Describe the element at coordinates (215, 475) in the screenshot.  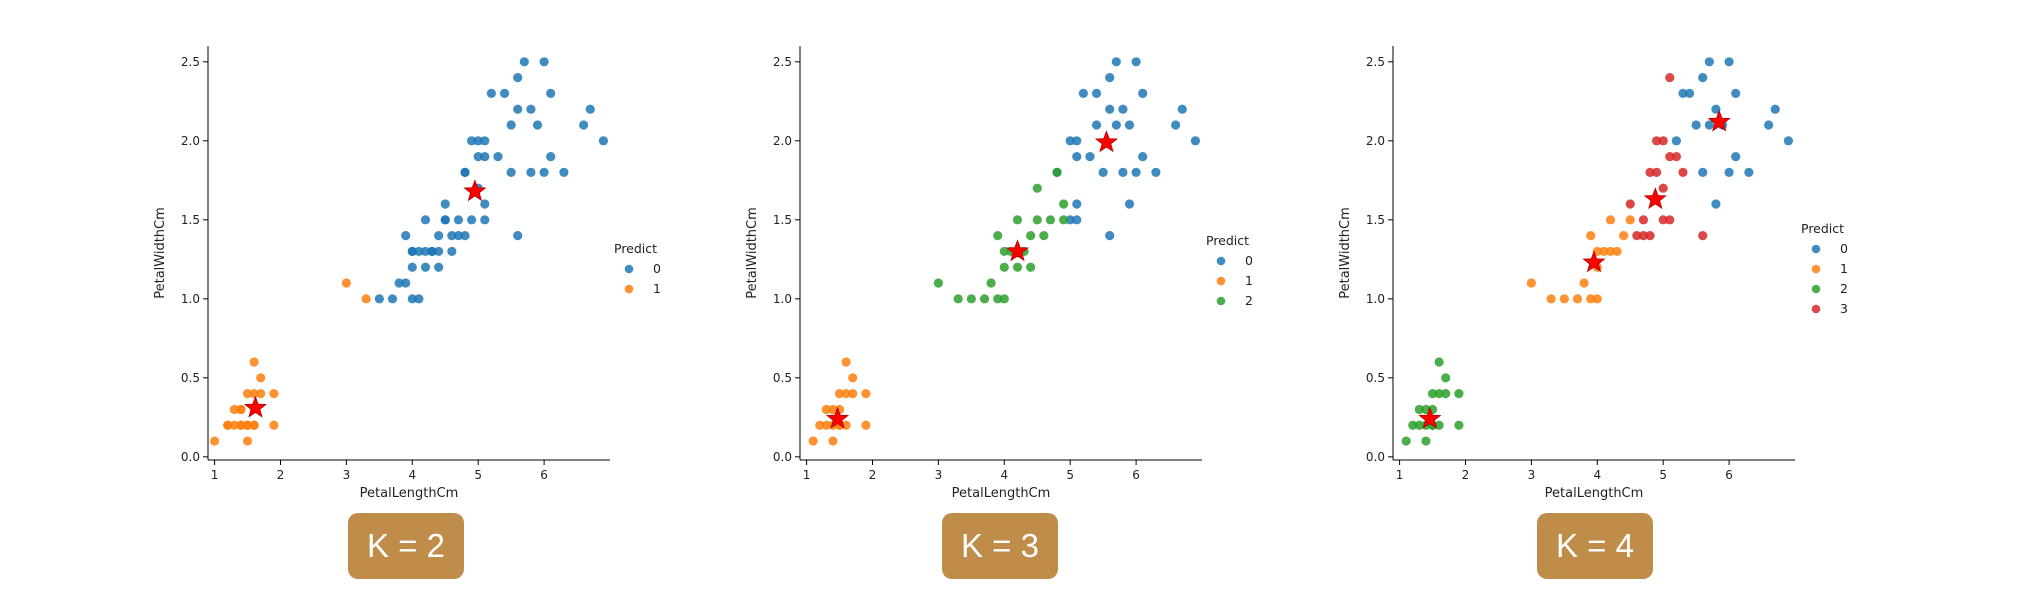
I see `x-tick-label: 1` at that location.